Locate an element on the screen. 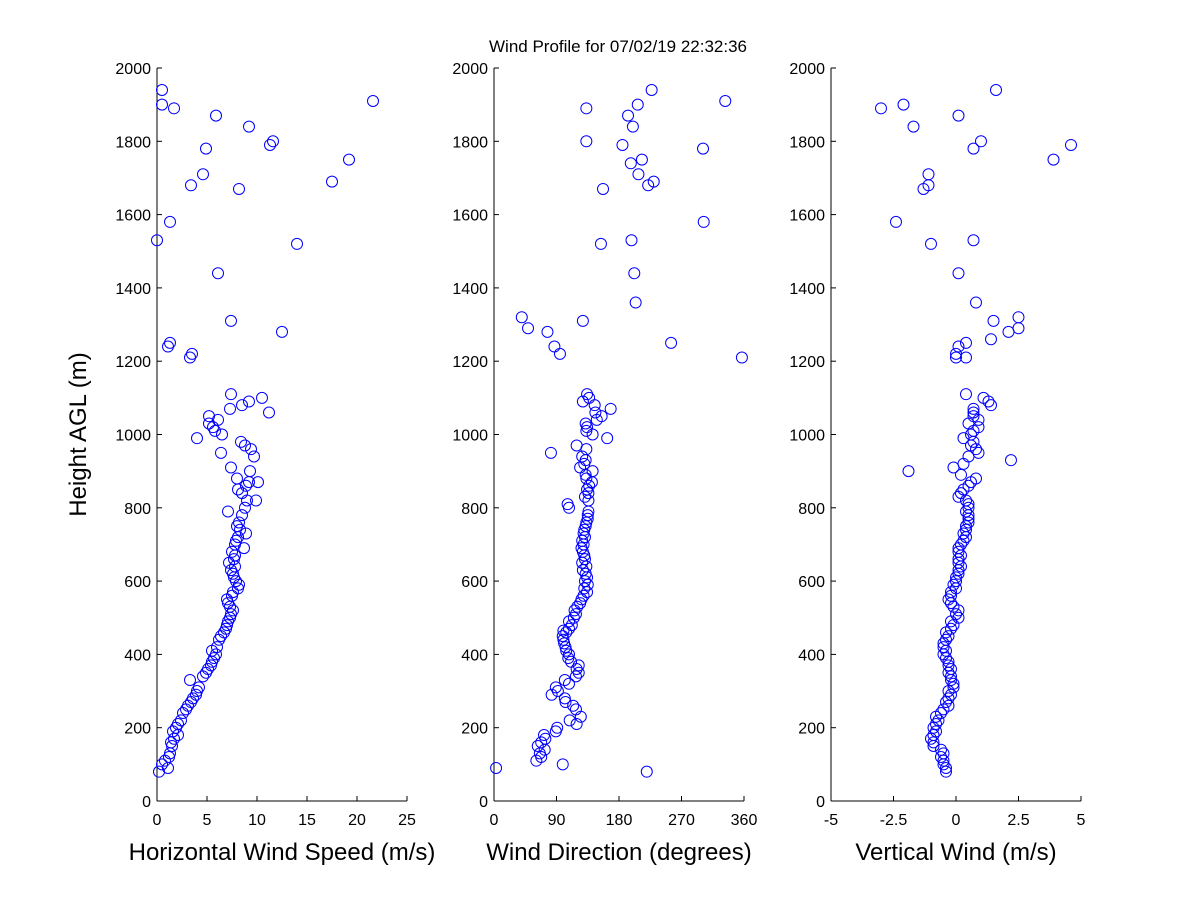 The width and height of the screenshot is (1200, 900). x-tick-label: 10 is located at coordinates (257, 820).